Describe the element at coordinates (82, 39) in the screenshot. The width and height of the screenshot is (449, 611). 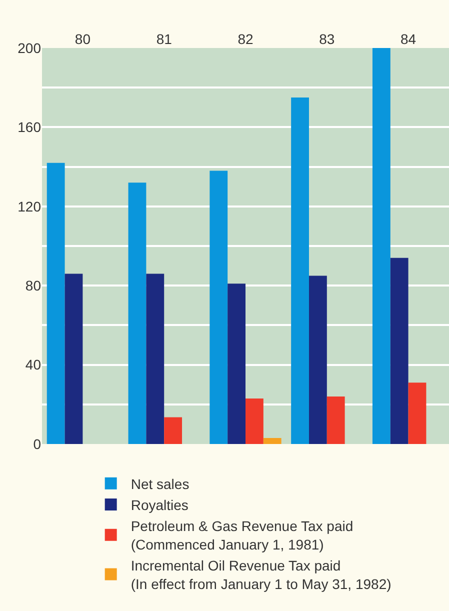
I see `x-tick-label: 80` at that location.